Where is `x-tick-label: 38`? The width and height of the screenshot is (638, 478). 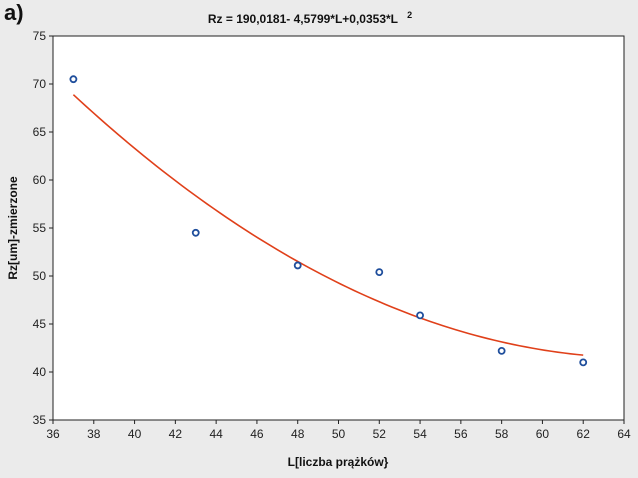 x-tick-label: 38 is located at coordinates (94, 434).